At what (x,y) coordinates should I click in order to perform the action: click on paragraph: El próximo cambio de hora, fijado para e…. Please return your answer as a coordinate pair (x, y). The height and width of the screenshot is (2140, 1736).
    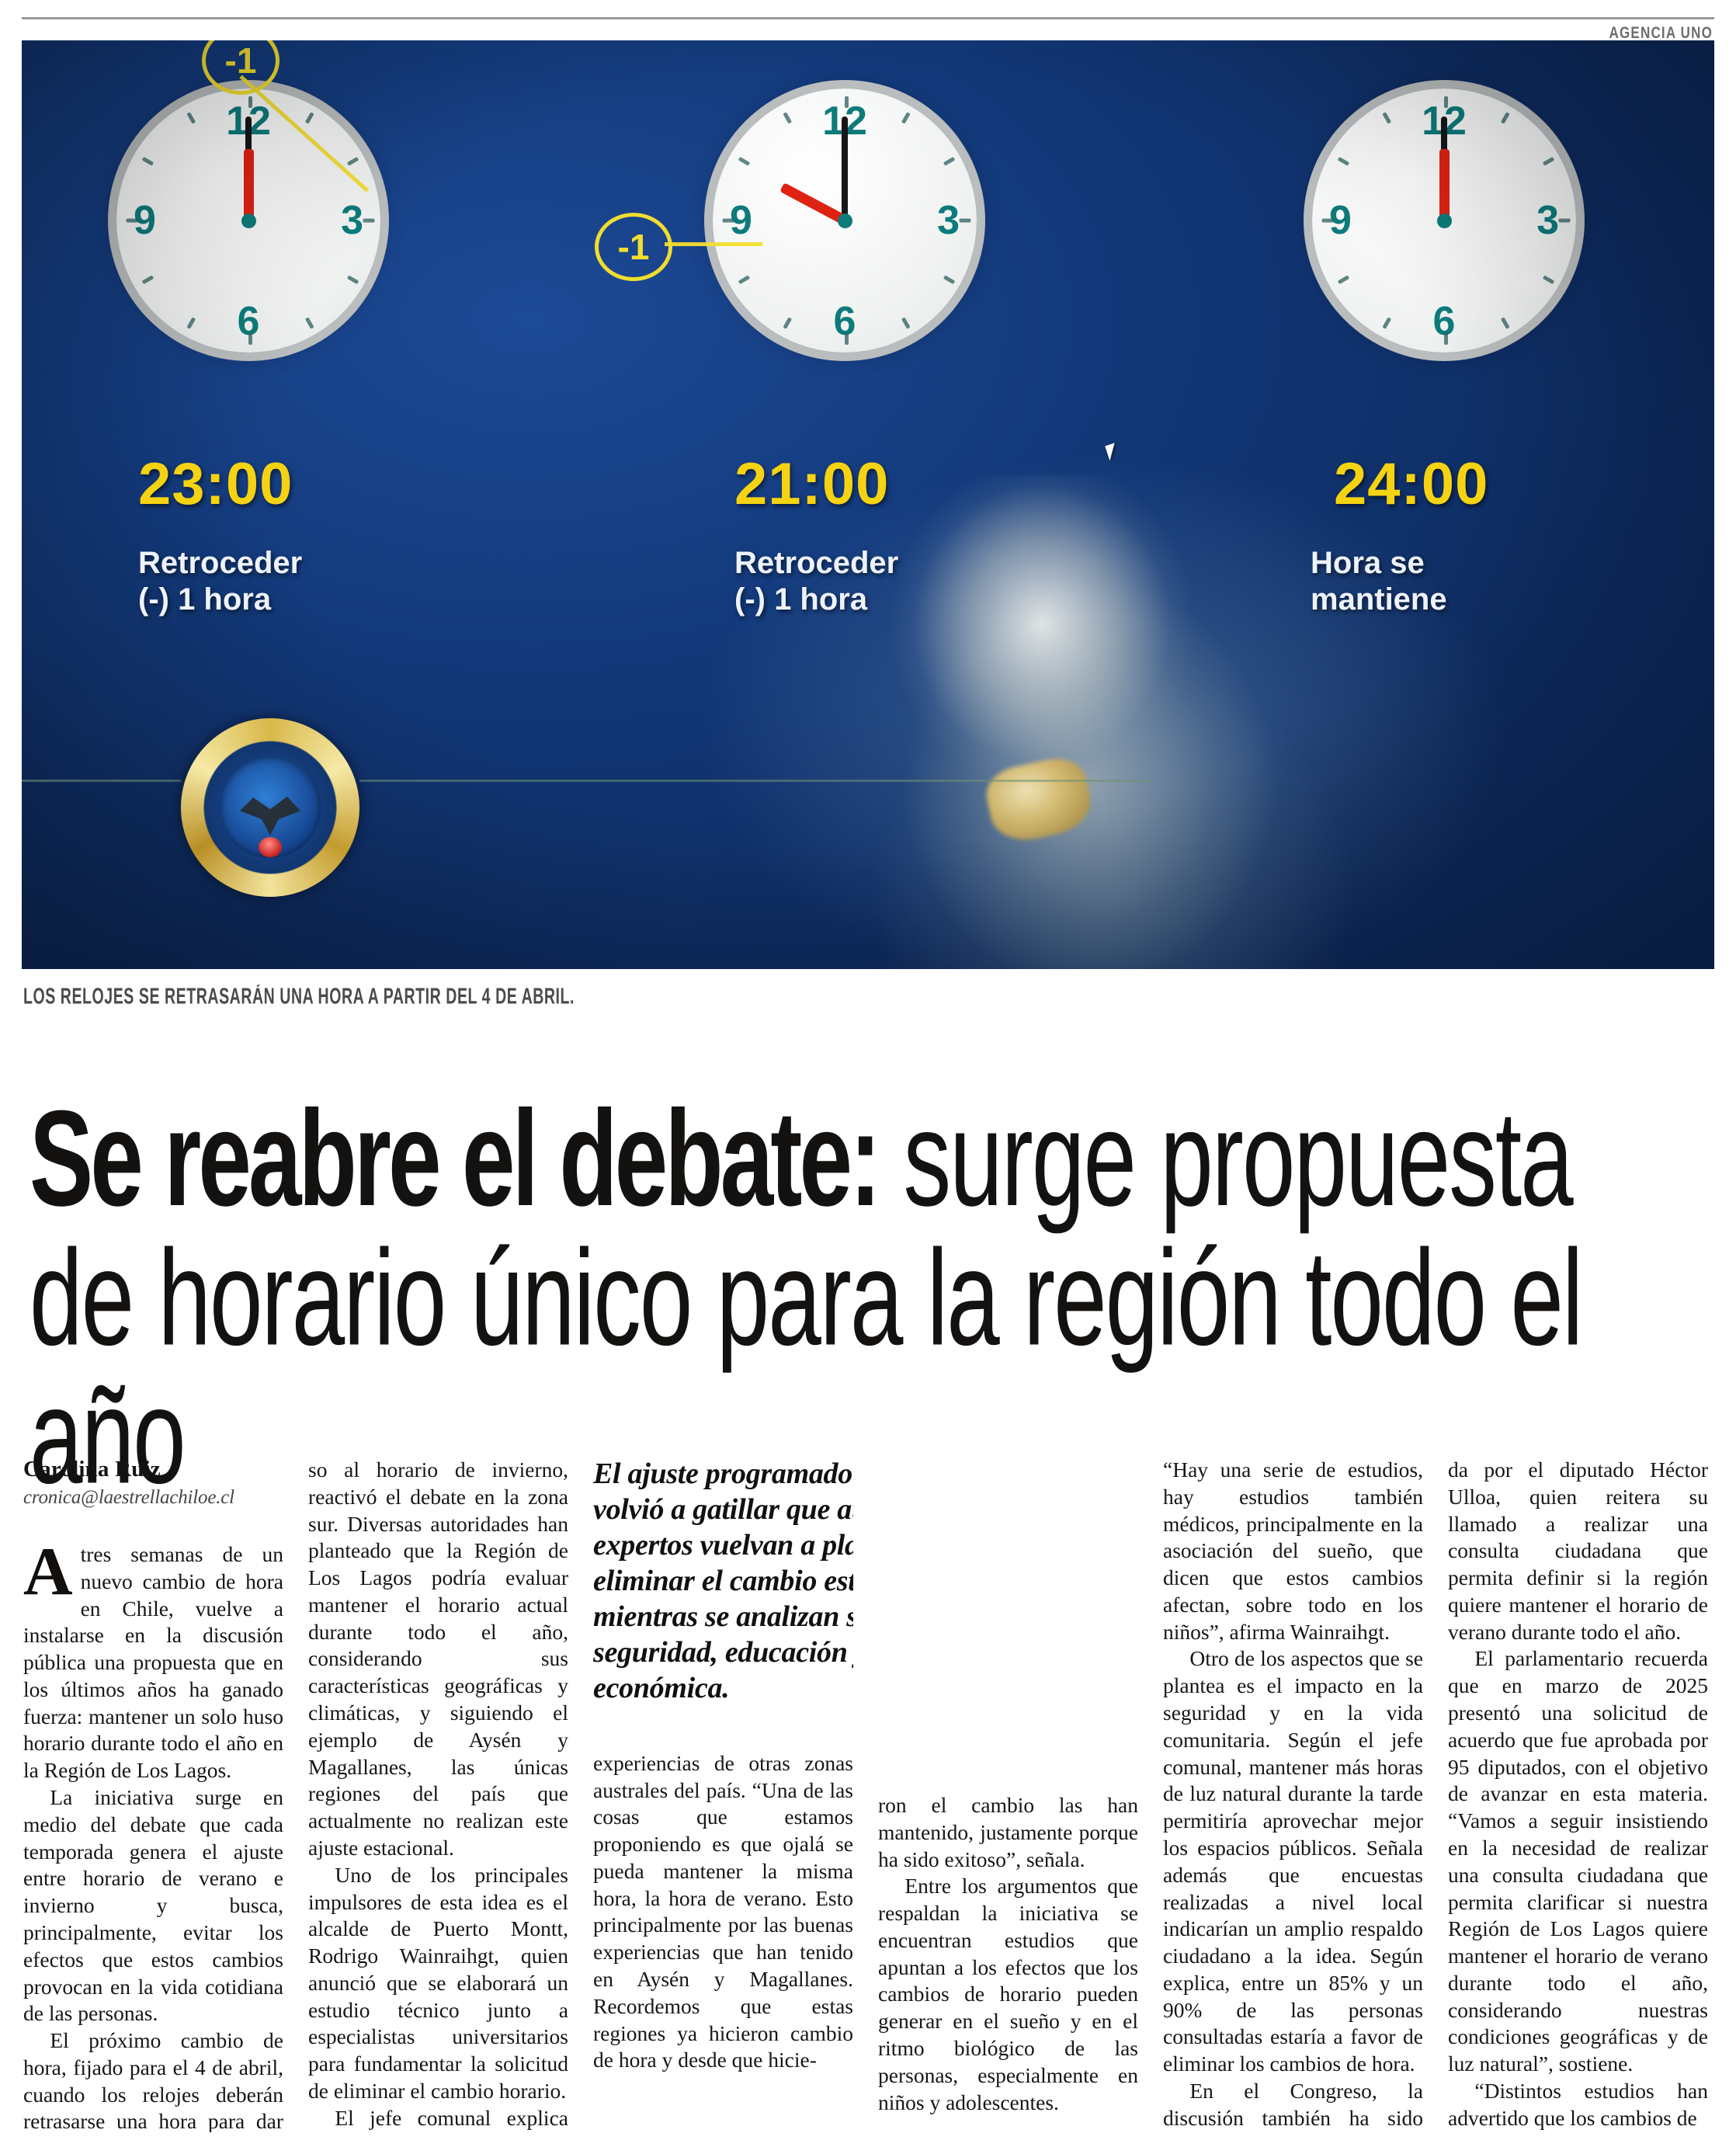
    Looking at the image, I should click on (153, 2079).